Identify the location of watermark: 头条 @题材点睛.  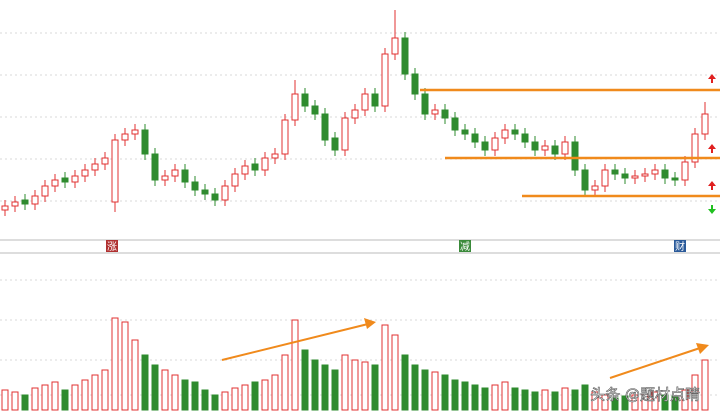
(645, 395).